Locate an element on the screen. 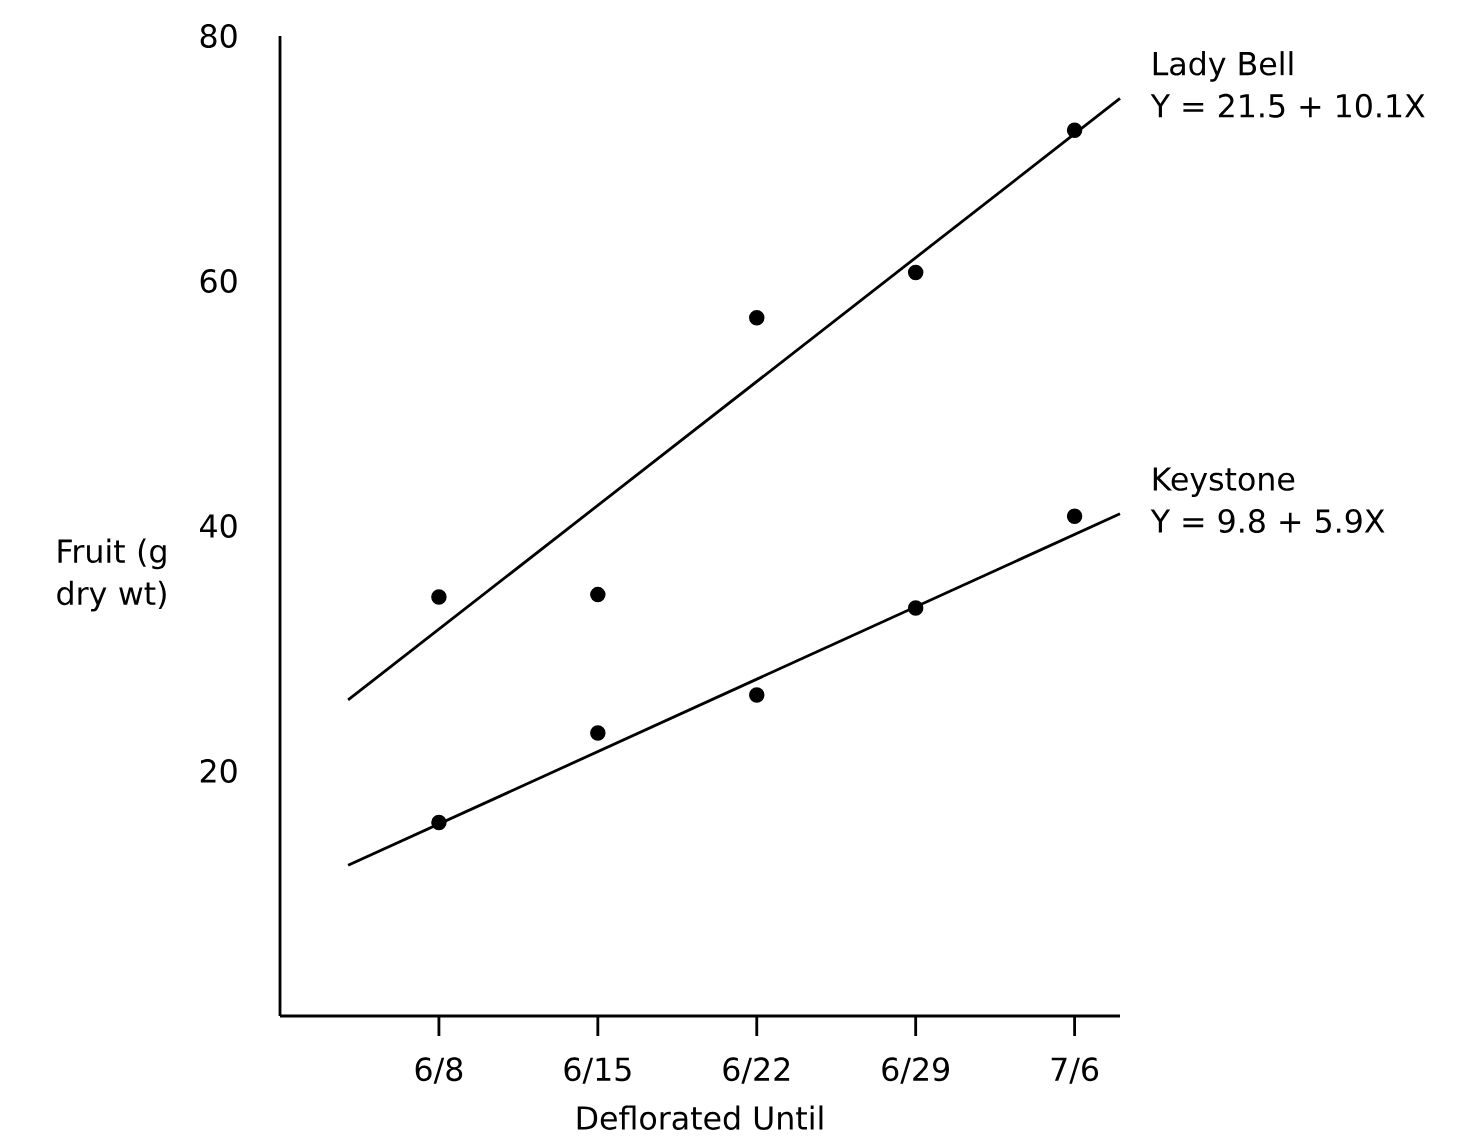  x-tick-label: 6/29 is located at coordinates (915, 1070).